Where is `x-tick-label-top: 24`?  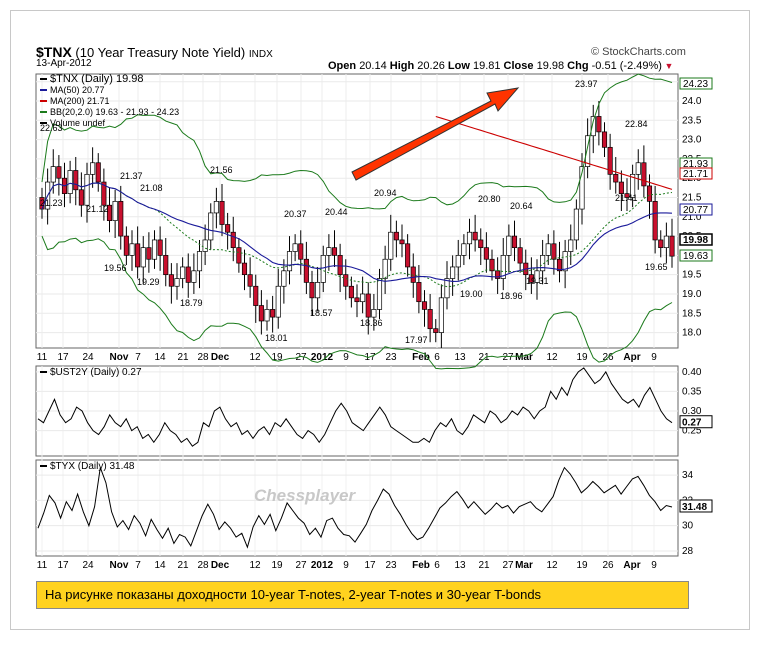
x-tick-label-top: 24 is located at coordinates (88, 357).